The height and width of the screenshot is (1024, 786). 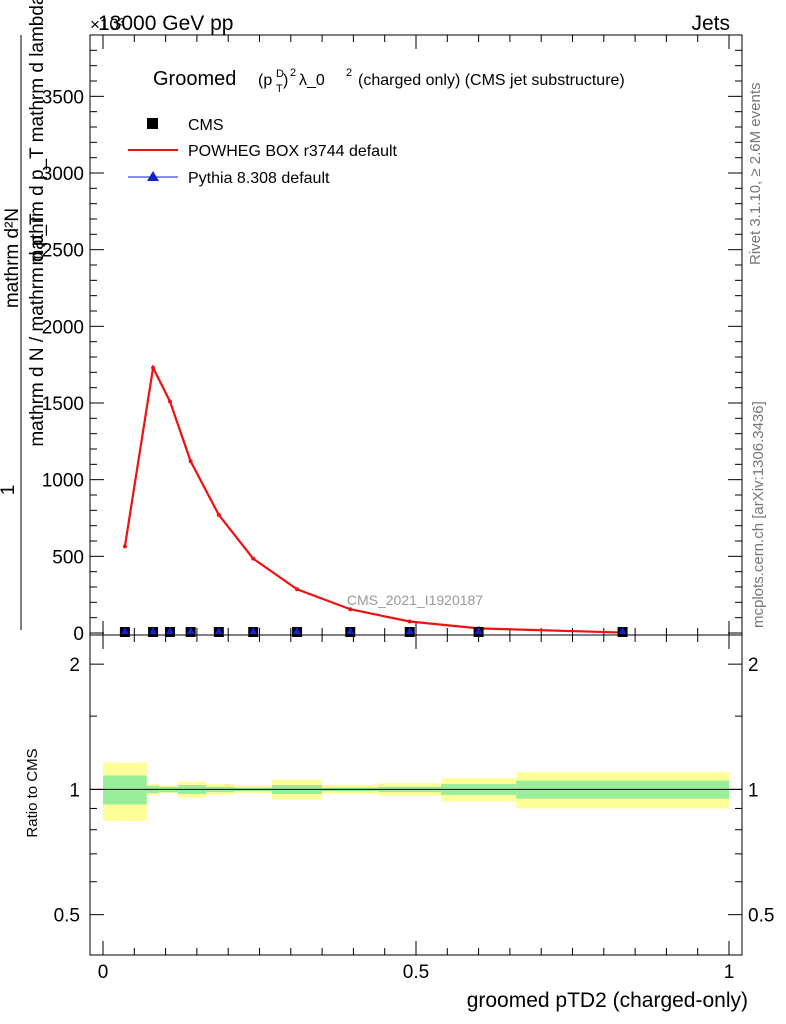 I want to click on analysis-watermark: CMS_2021_I1920187, so click(x=415, y=600).